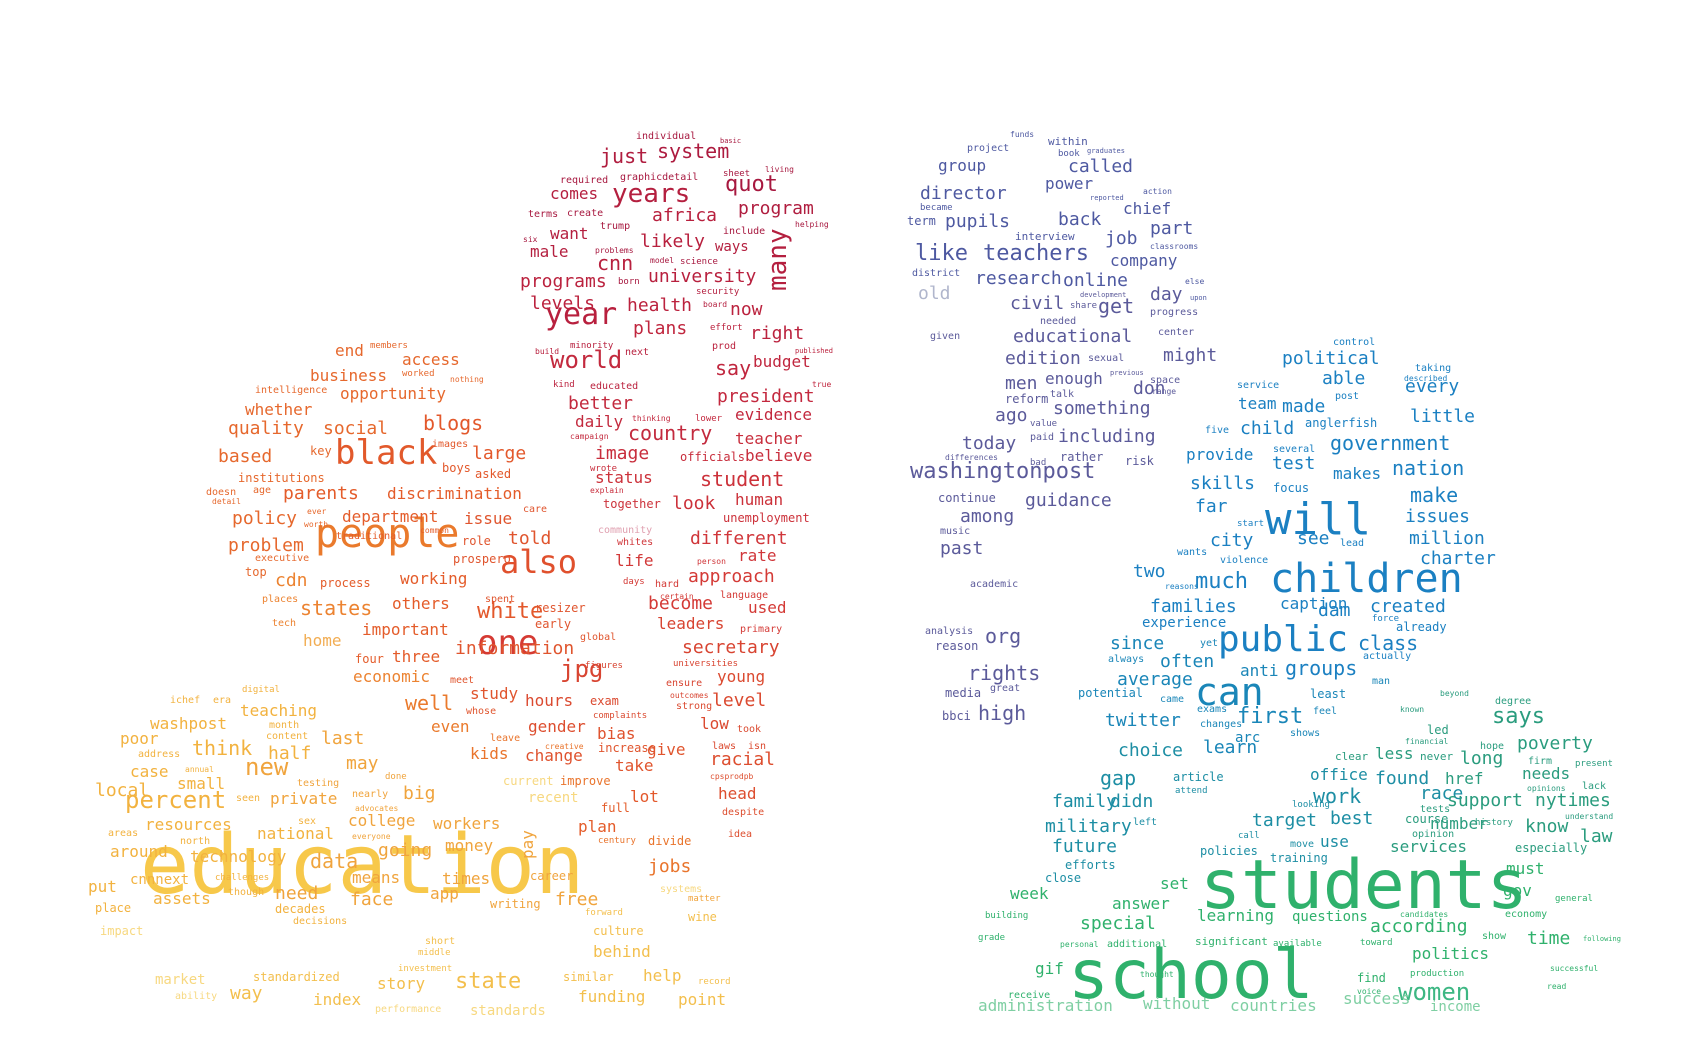 The width and height of the screenshot is (1705, 1040). What do you see at coordinates (702, 916) in the screenshot?
I see `word-wine: wine` at bounding box center [702, 916].